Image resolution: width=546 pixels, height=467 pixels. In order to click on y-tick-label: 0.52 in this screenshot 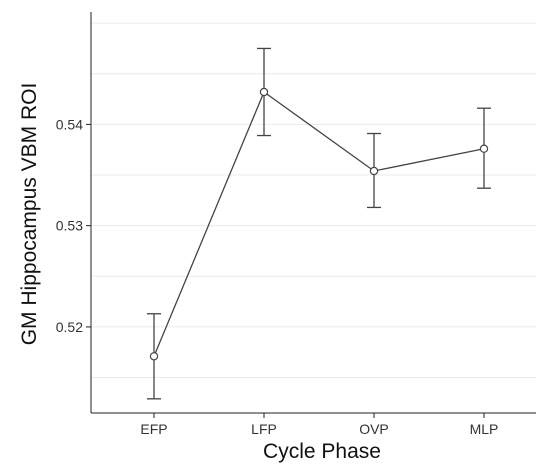, I will do `click(69, 327)`.